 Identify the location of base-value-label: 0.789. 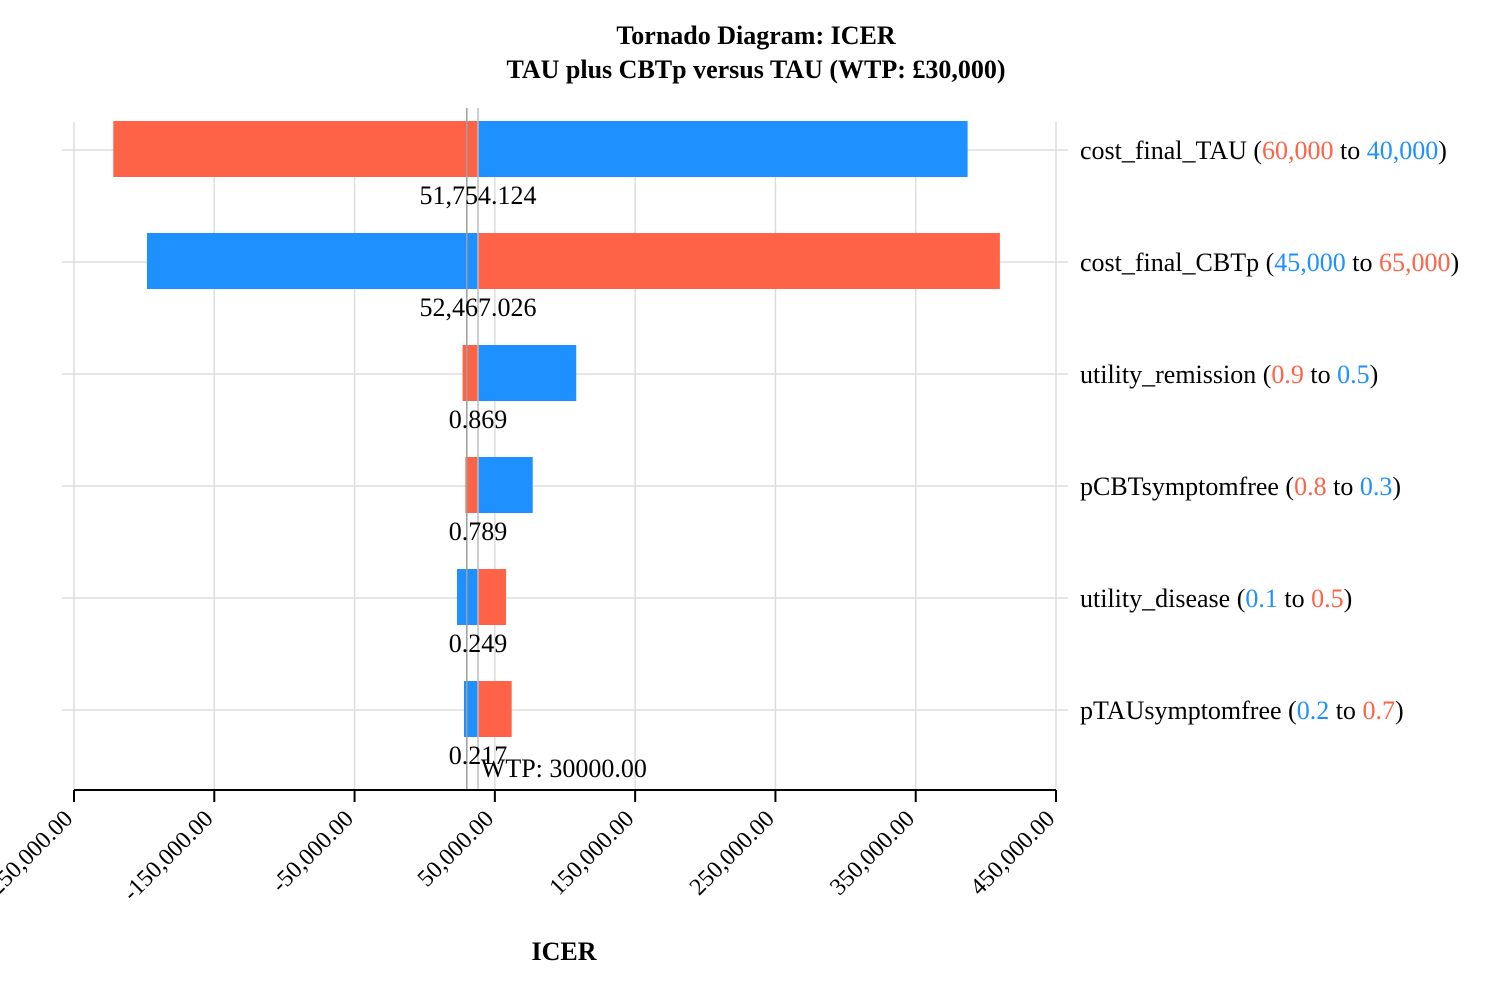
(478, 531).